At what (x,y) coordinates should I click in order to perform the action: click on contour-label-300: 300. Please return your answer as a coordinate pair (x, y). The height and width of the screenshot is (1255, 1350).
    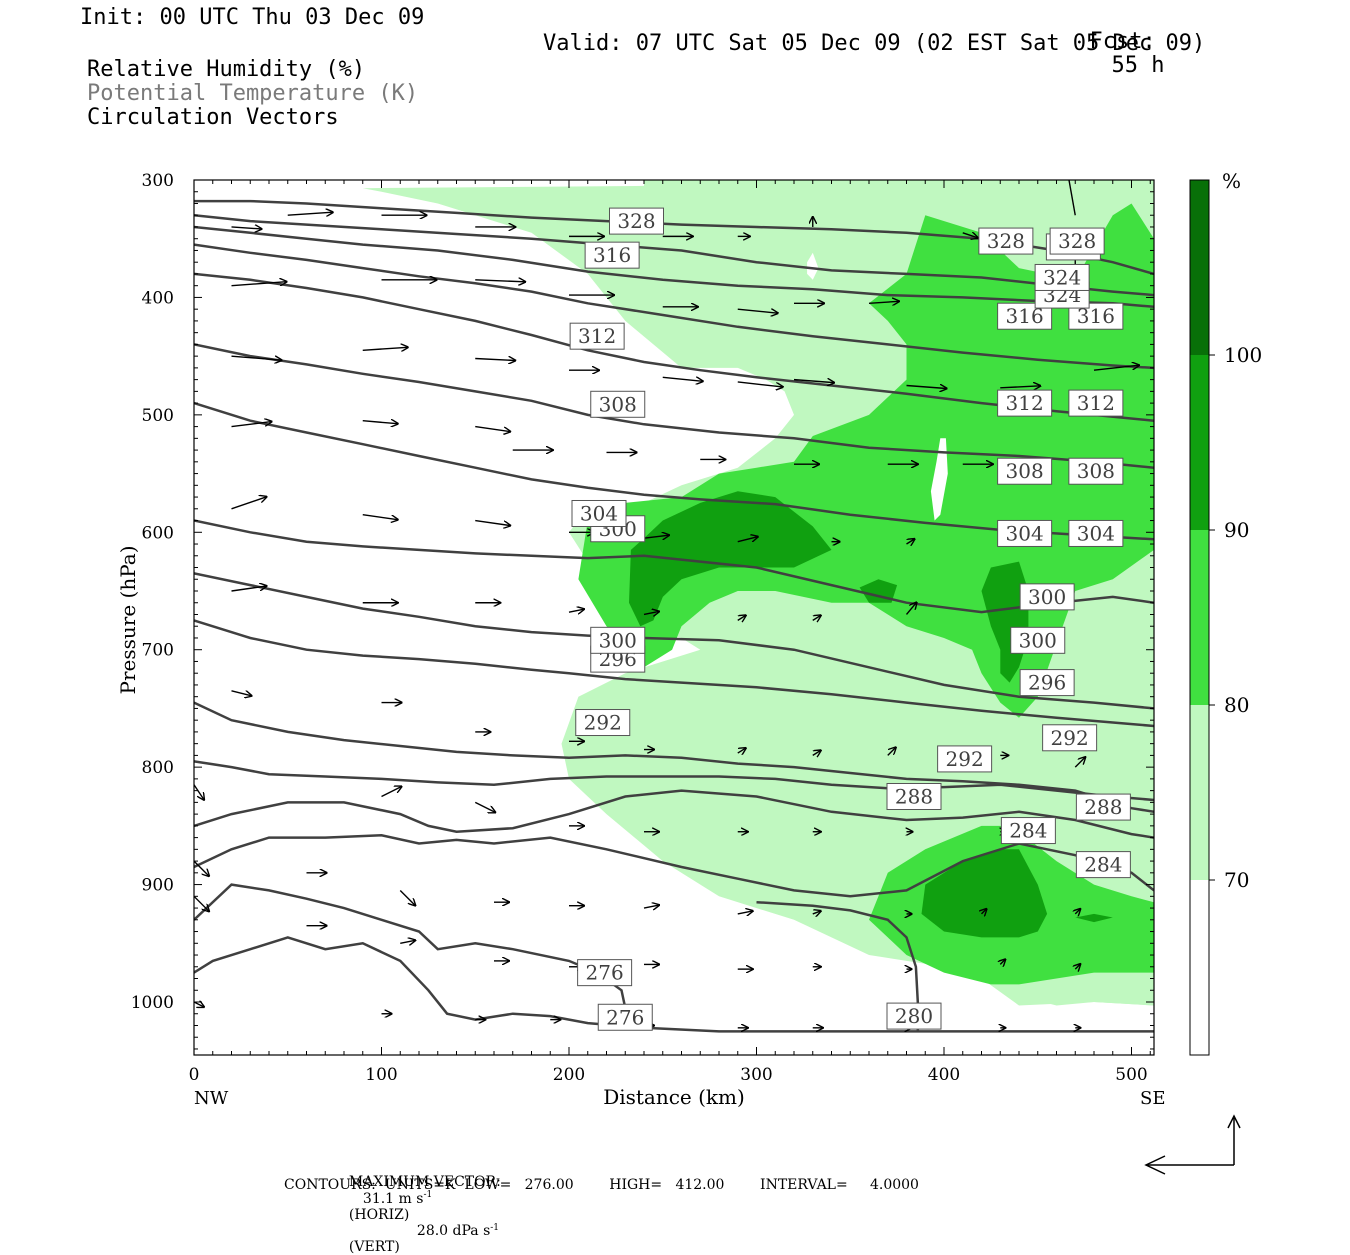
    Looking at the image, I should click on (618, 640).